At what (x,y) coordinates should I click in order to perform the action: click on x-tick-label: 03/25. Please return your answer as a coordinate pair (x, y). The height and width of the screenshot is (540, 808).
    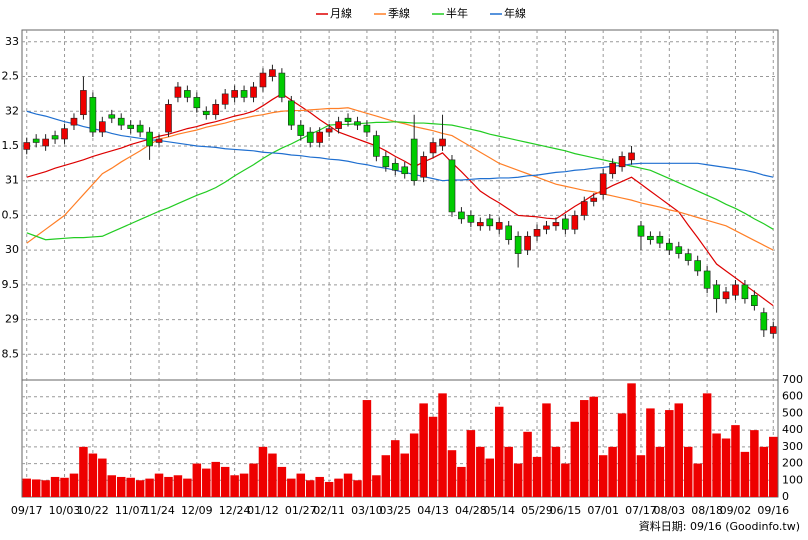
    Looking at the image, I should click on (395, 510).